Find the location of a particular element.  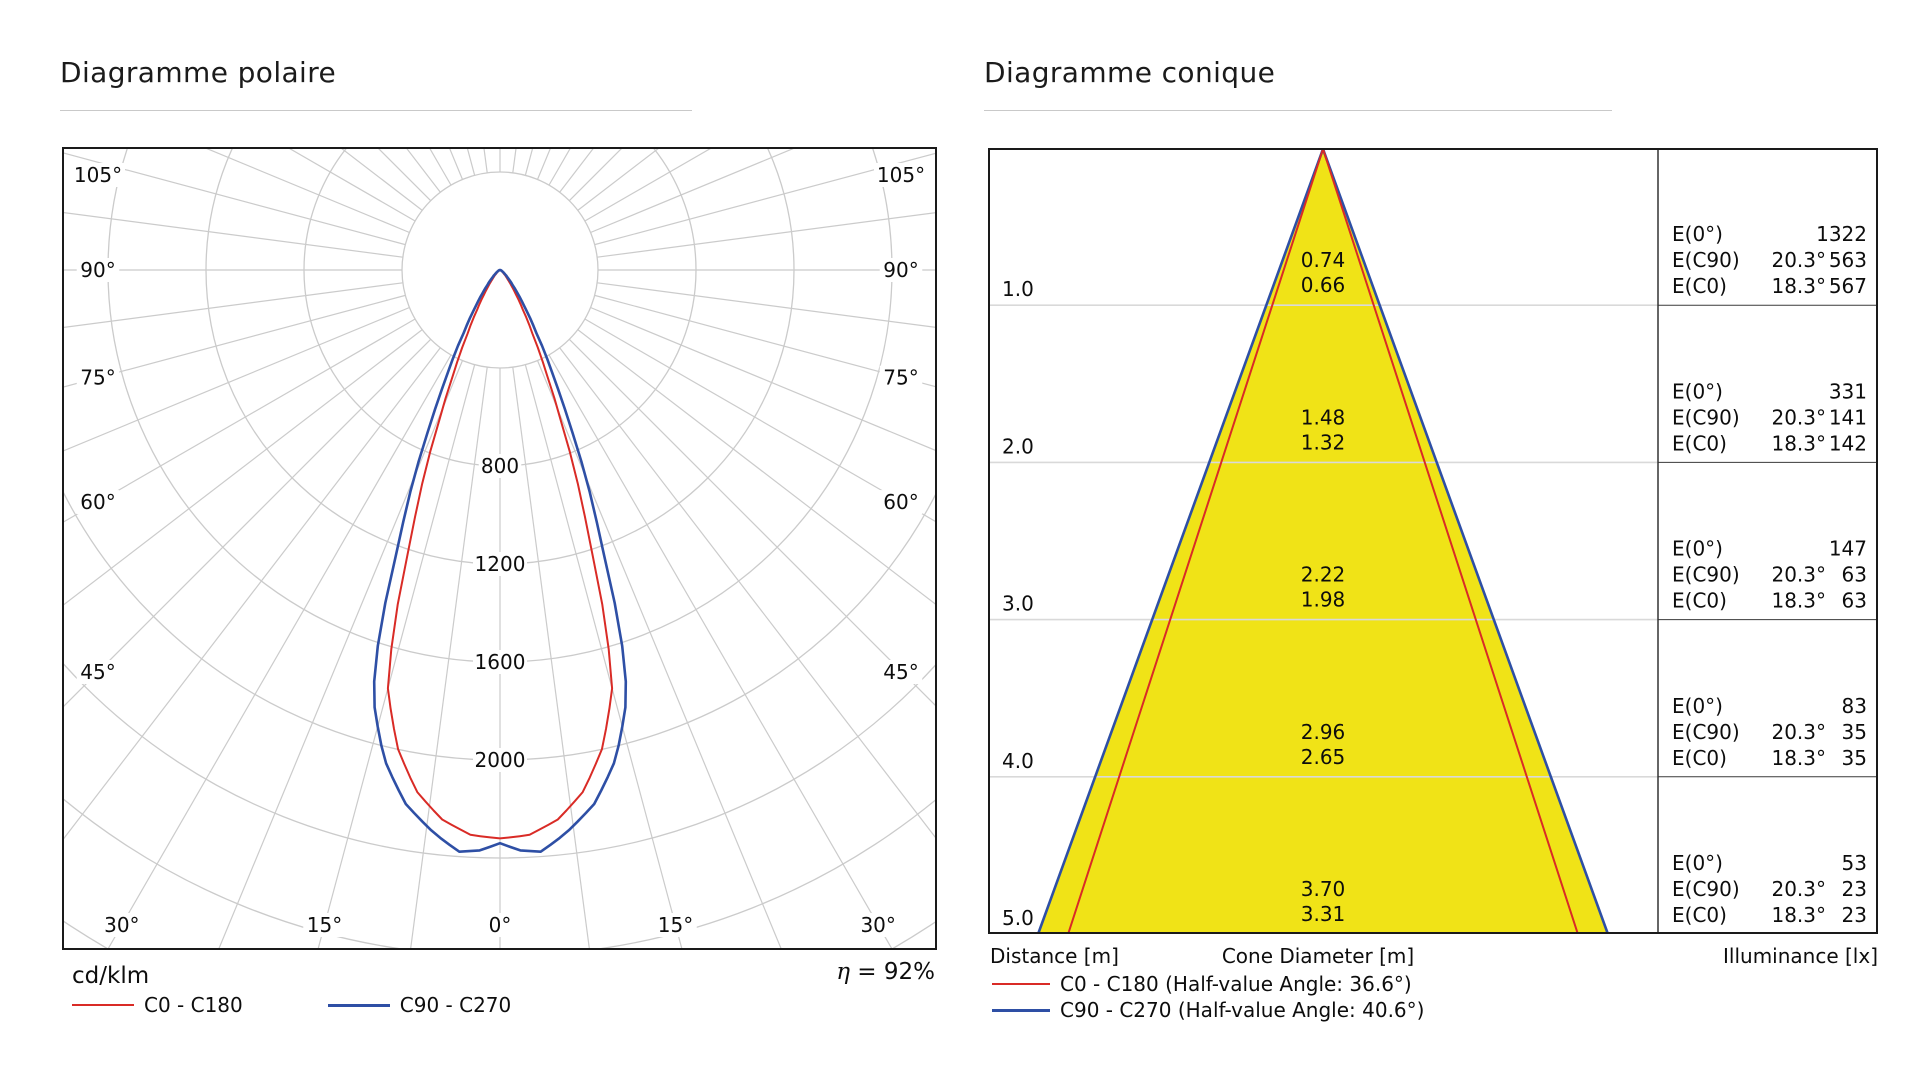

angle-label-bottom-2: 0° is located at coordinates (500, 925).